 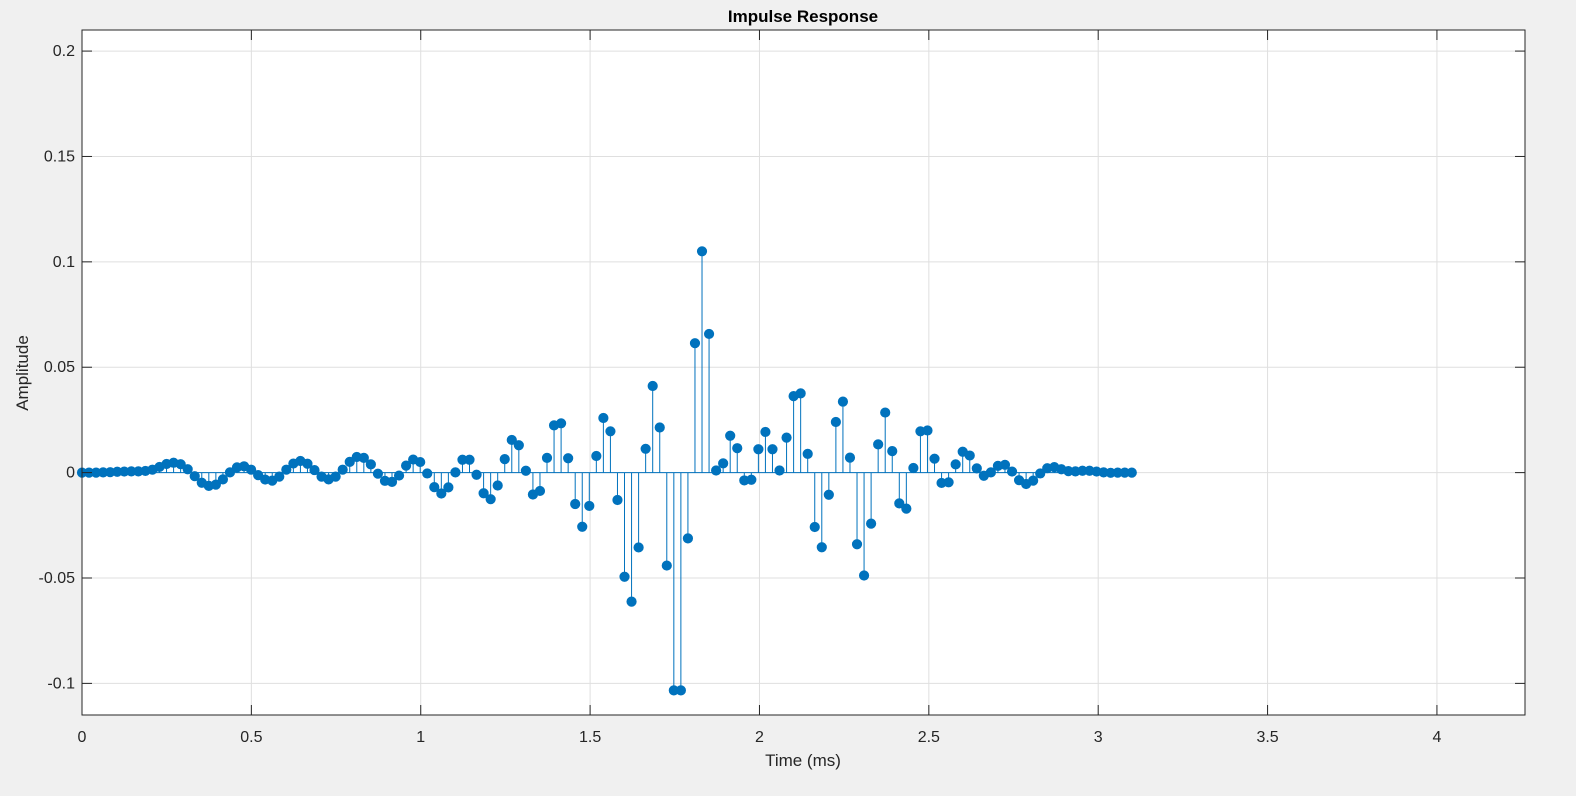 I want to click on x-tick-label: 2, so click(x=759, y=737).